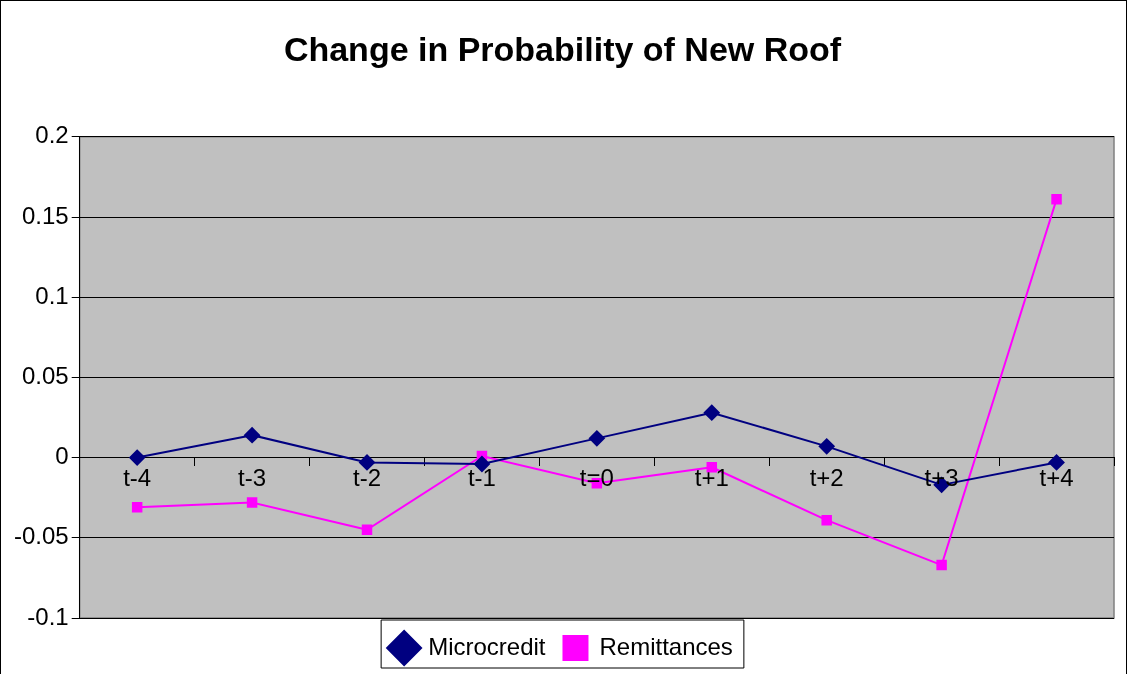 The image size is (1127, 675). I want to click on y-tick-label: 0.1, so click(52, 295).